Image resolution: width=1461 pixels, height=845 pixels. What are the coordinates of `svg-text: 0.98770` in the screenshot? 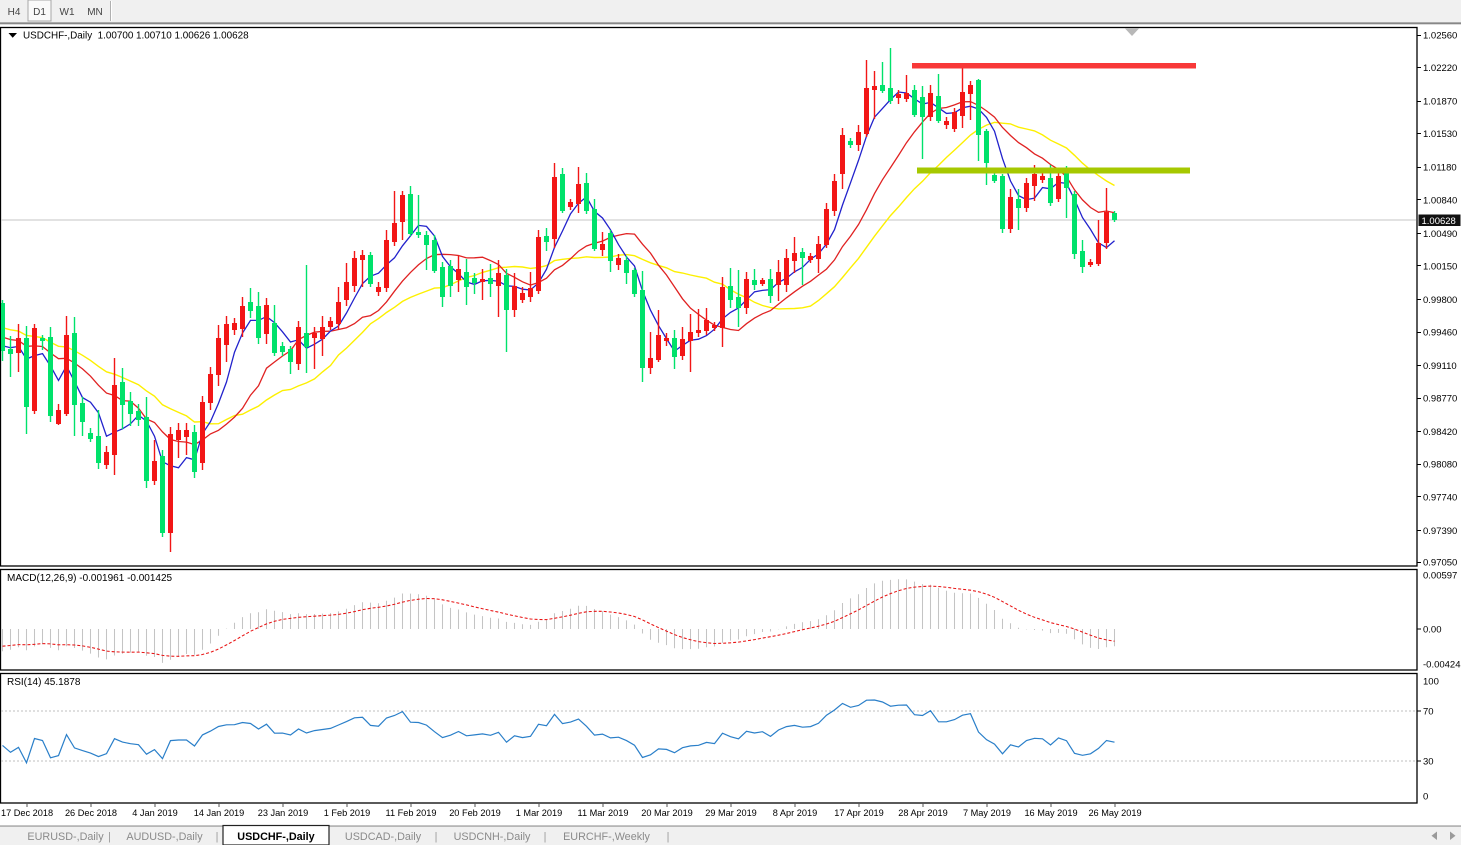 It's located at (1440, 399).